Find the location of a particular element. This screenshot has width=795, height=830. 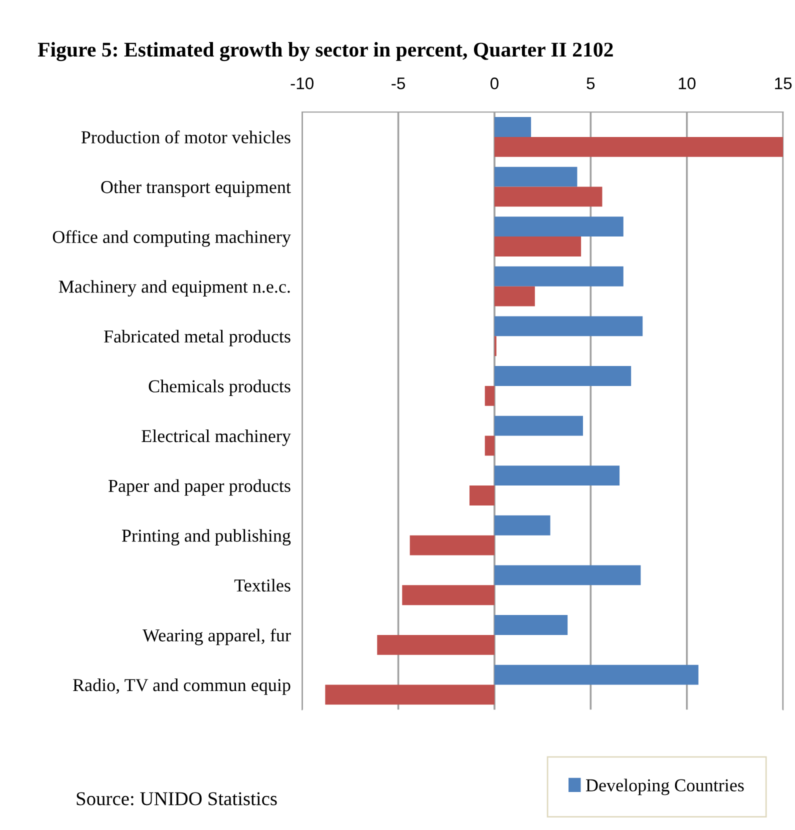

legend-label: Developing Countries is located at coordinates (665, 787).